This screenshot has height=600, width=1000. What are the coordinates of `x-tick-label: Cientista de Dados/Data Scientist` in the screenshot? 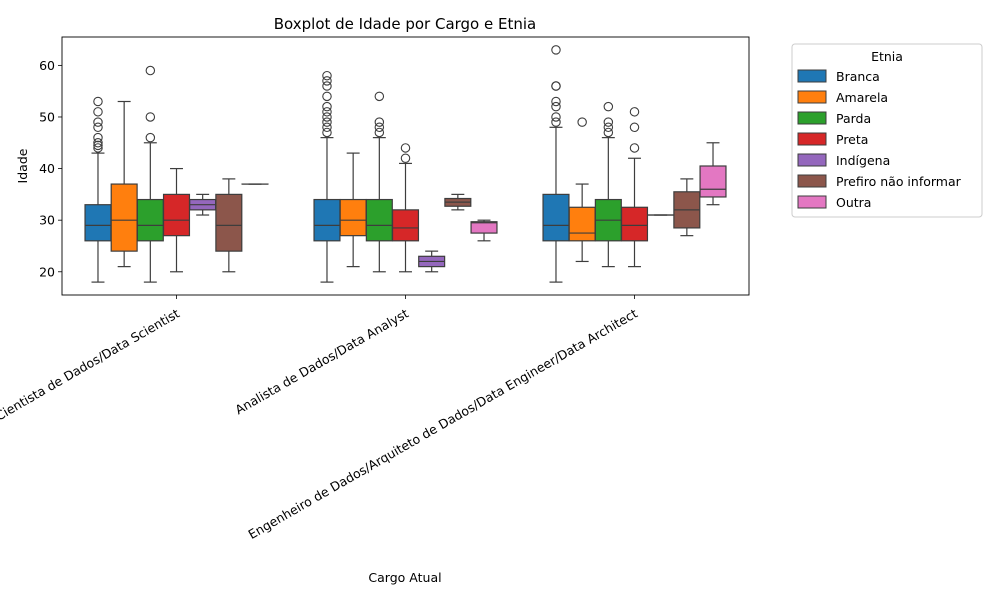 It's located at (91, 365).